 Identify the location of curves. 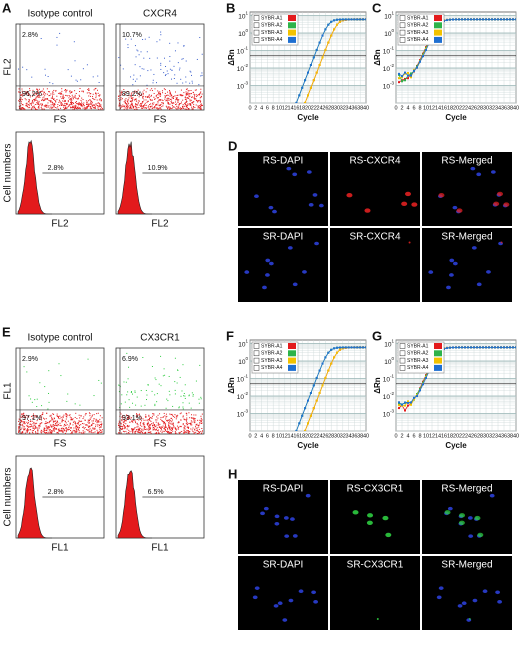
(310, 78).